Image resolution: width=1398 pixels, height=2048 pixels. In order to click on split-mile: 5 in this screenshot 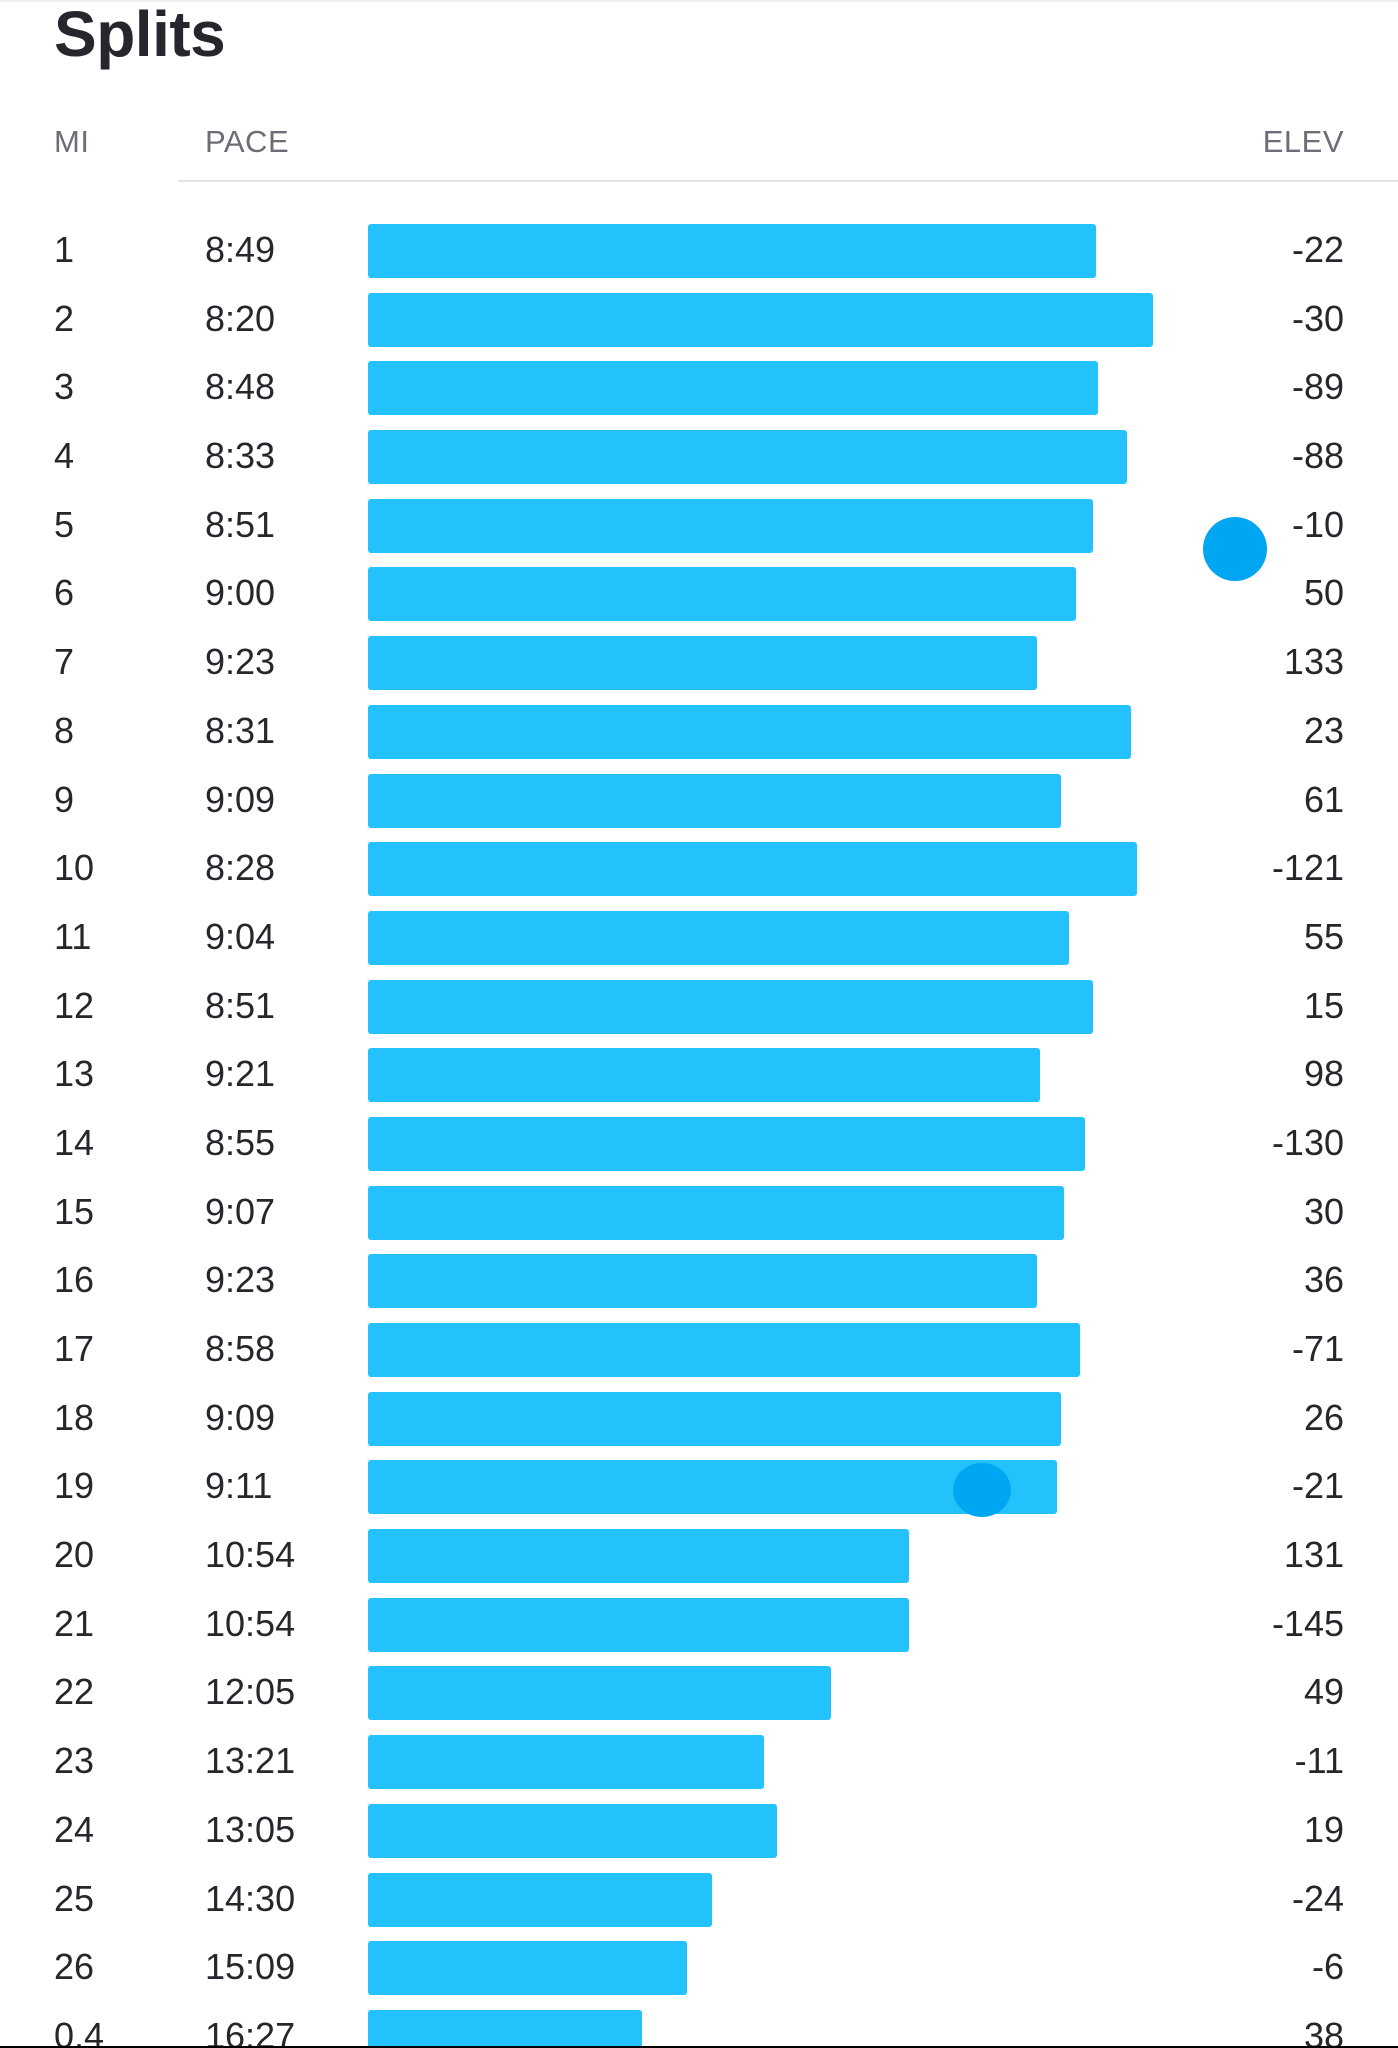, I will do `click(64, 524)`.